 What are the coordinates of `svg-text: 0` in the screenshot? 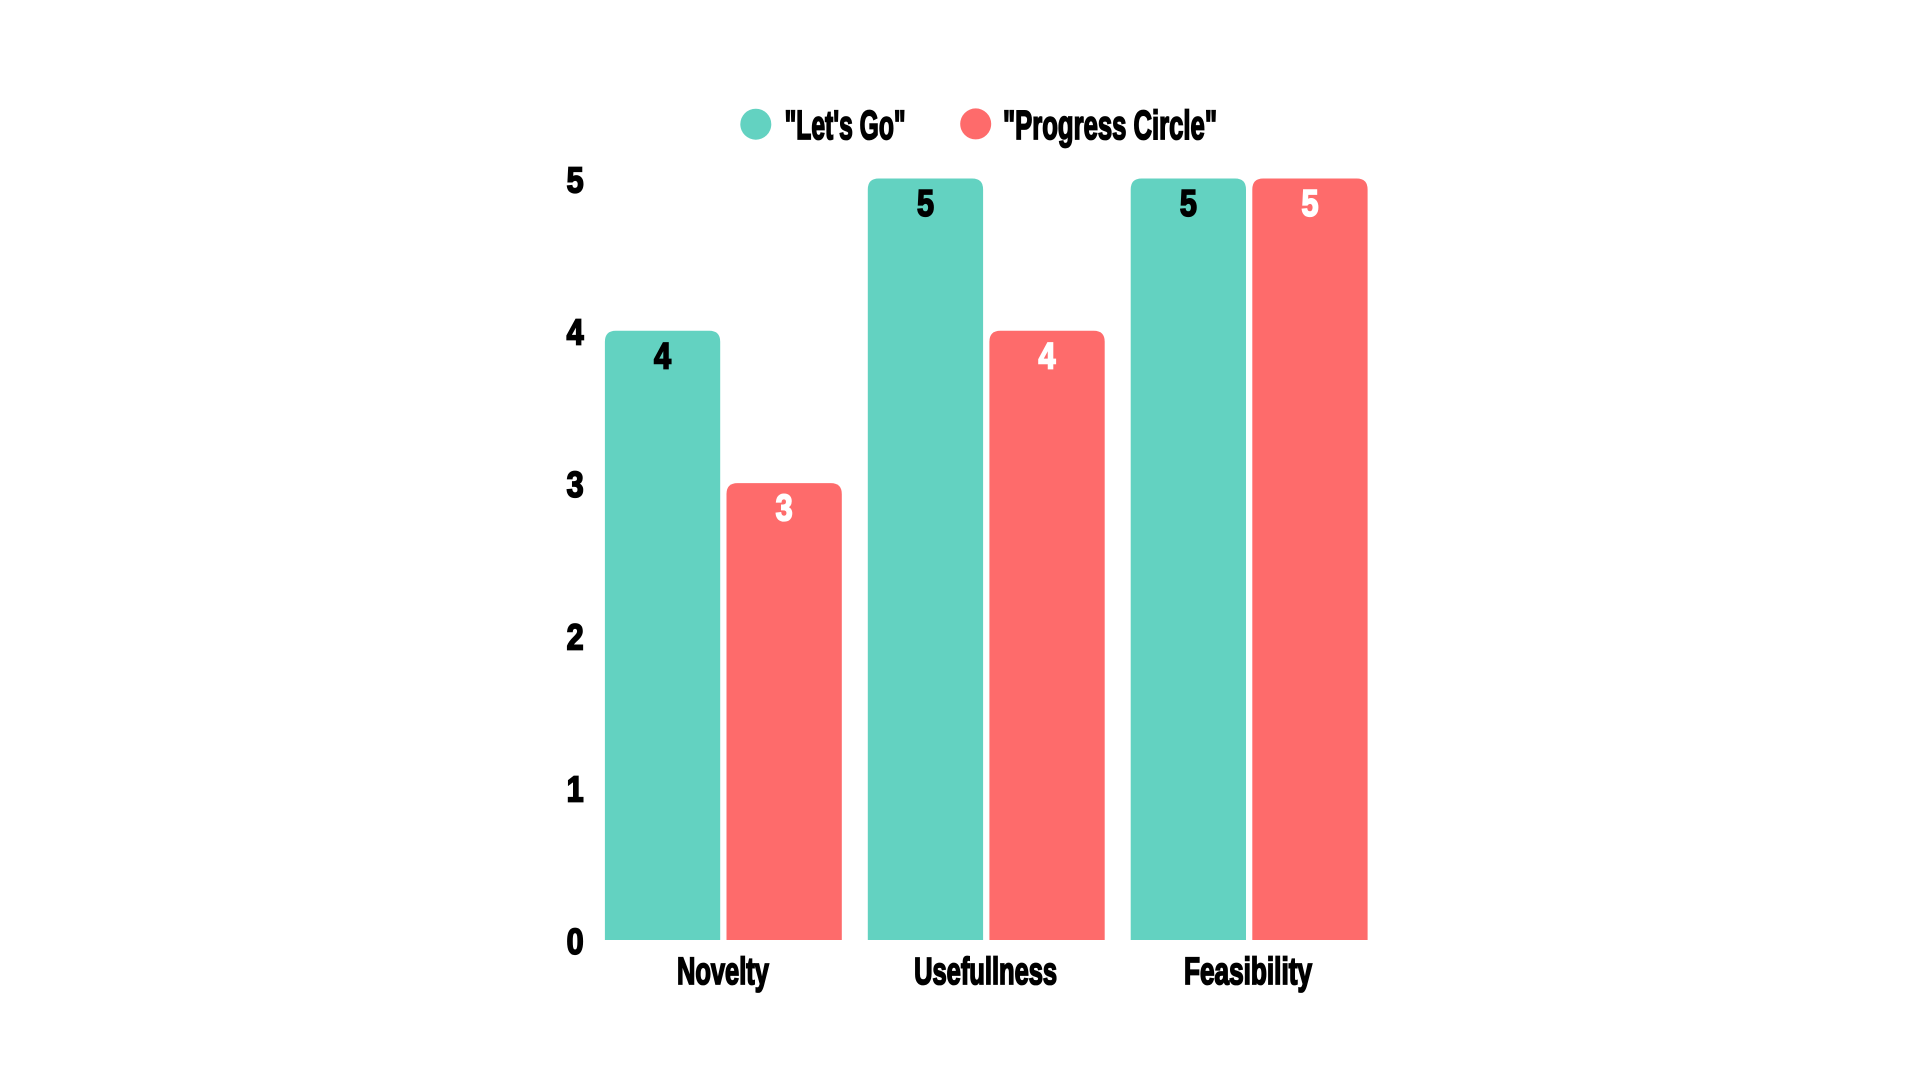 It's located at (575, 941).